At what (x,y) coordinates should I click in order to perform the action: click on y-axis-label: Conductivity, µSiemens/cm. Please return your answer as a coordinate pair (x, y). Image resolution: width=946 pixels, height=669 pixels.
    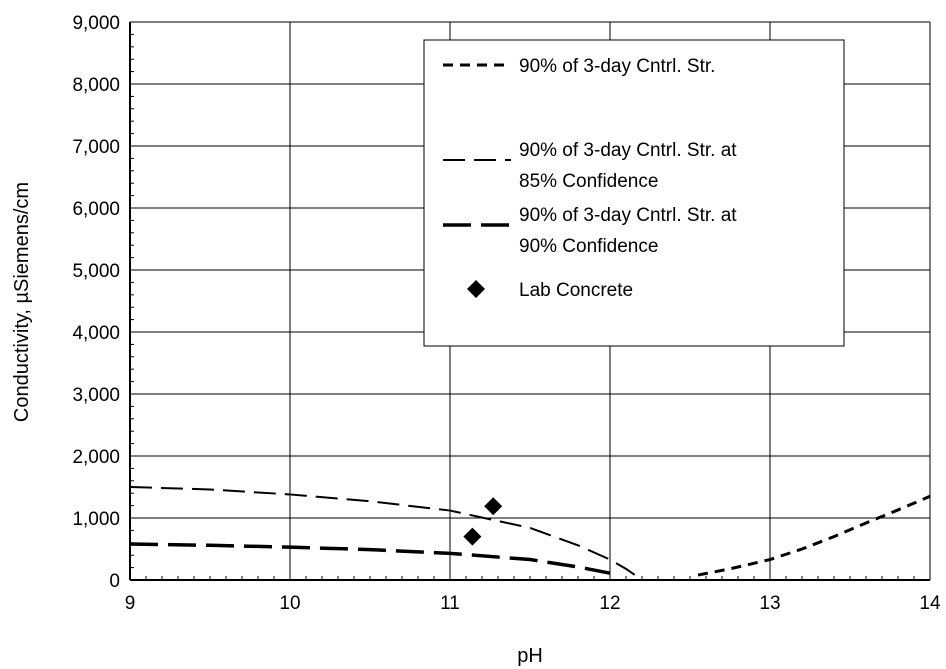
    Looking at the image, I should click on (22, 302).